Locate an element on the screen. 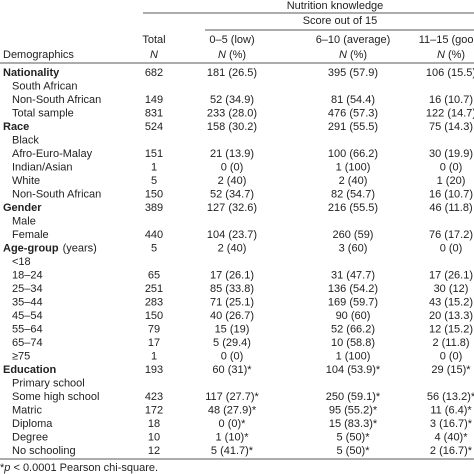 The width and height of the screenshot is (474, 474). row-label: White is located at coordinates (26, 181).